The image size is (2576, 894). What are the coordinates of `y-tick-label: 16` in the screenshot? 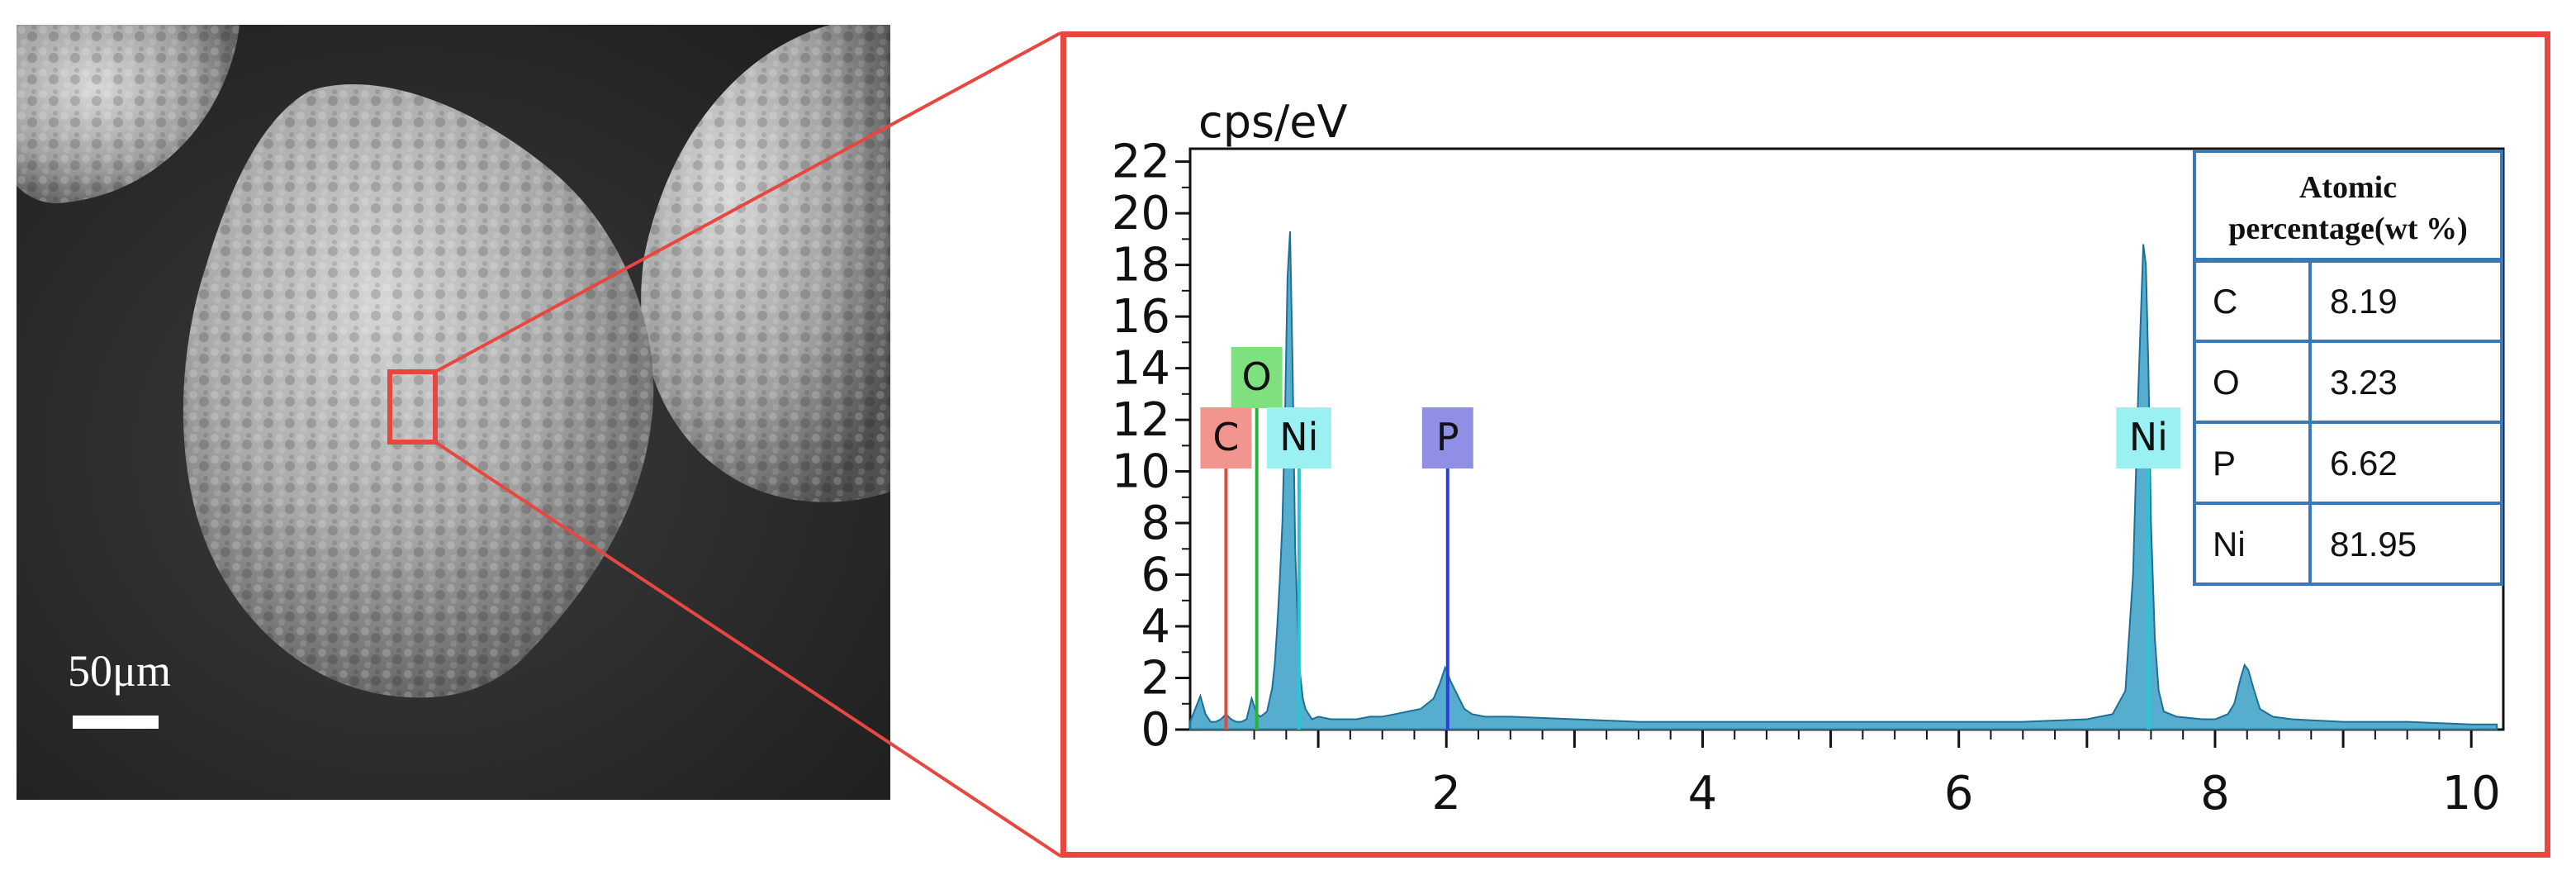 It's located at (1141, 317).